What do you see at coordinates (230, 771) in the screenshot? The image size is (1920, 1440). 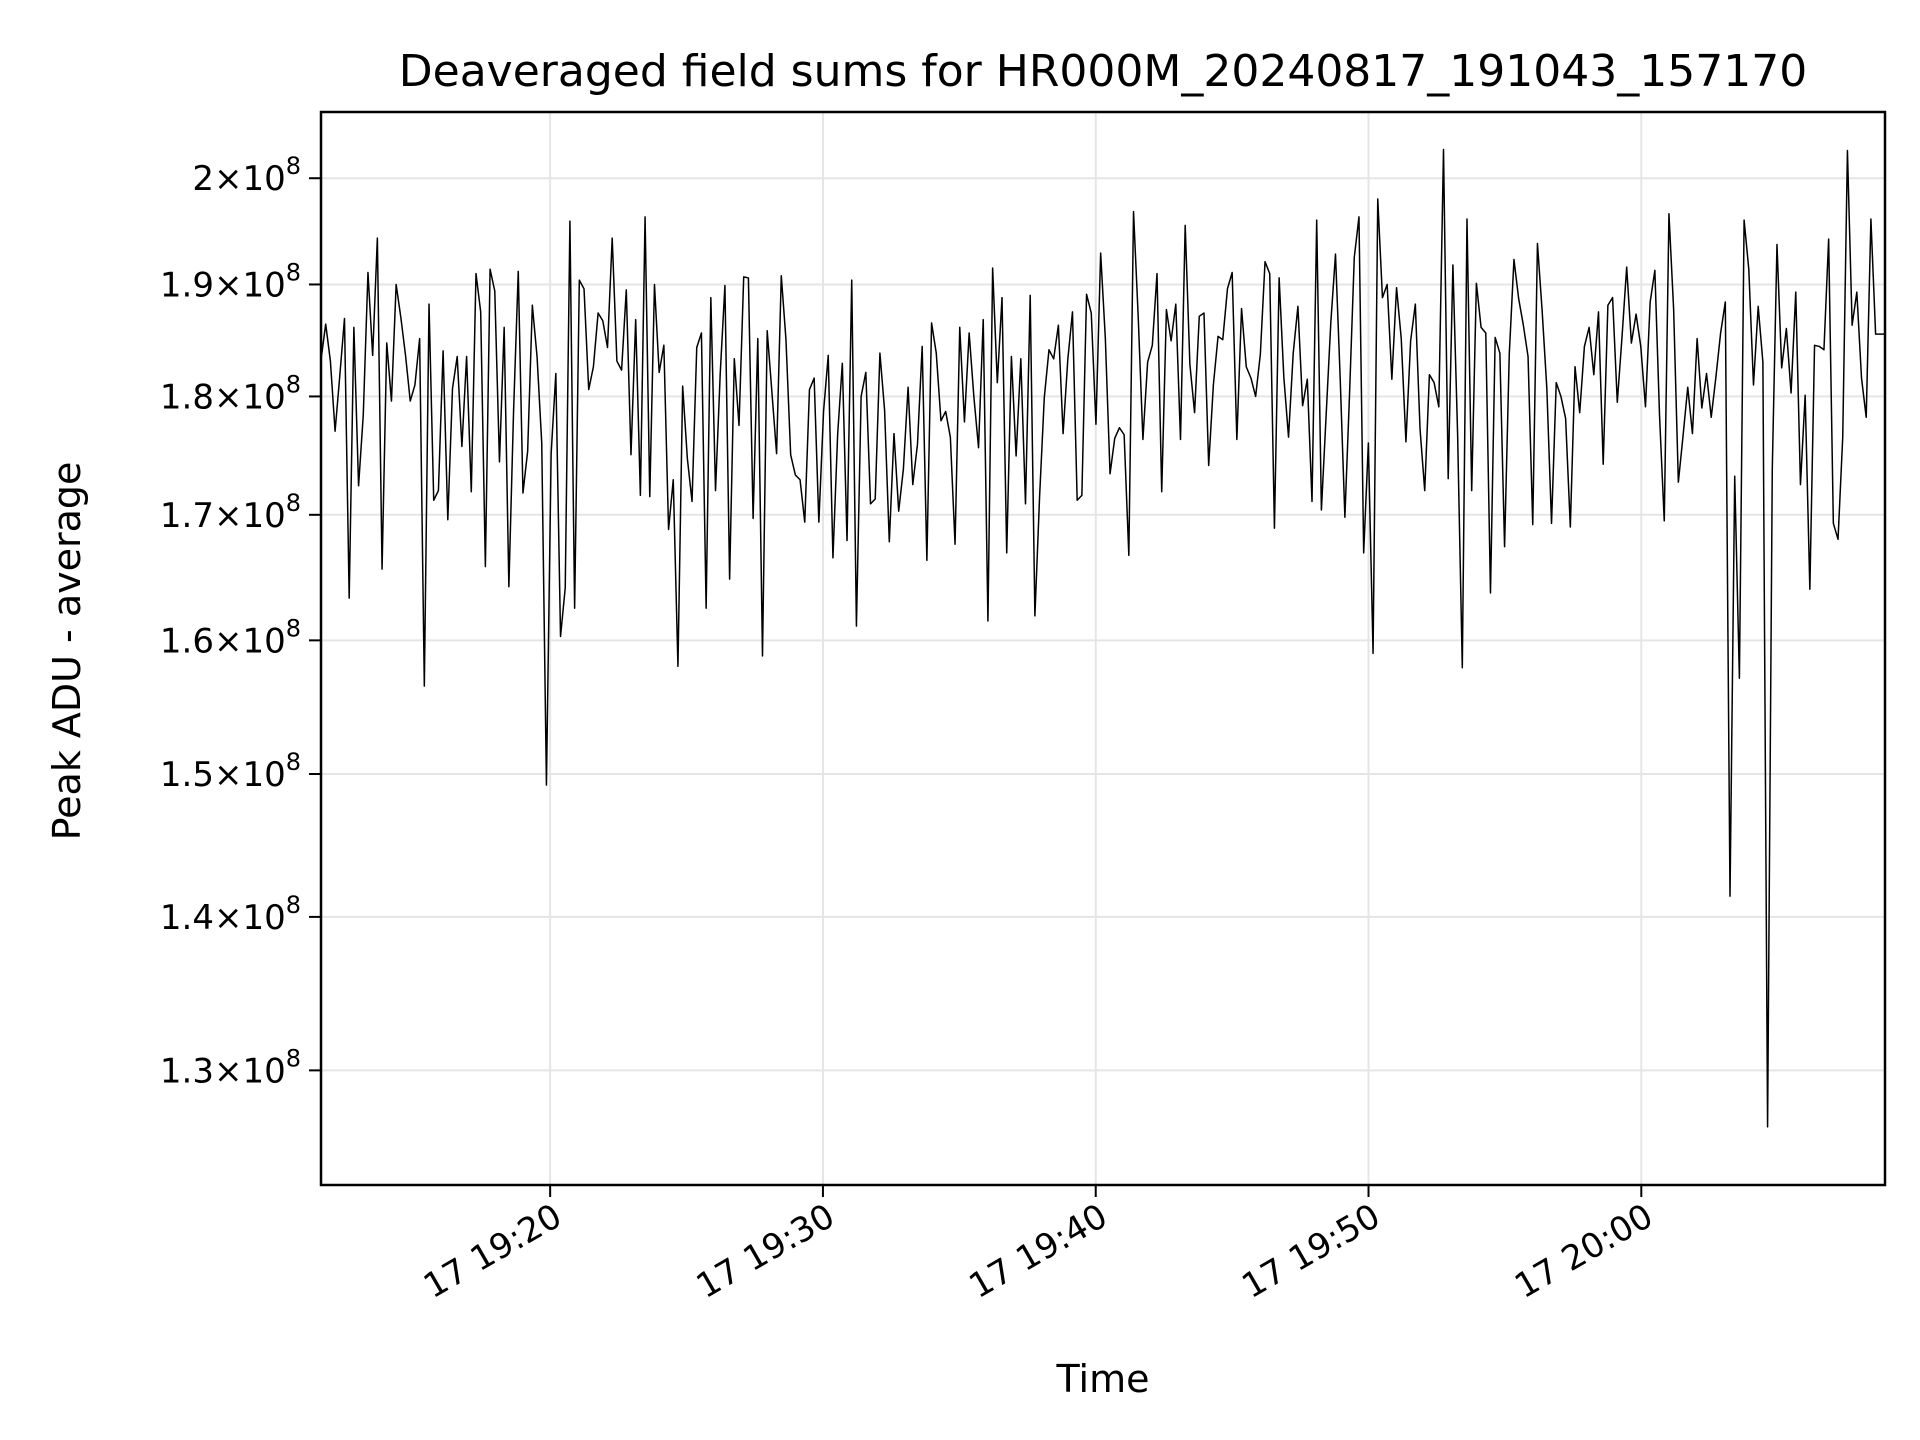 I see `y-tick-label: 1.5×108` at bounding box center [230, 771].